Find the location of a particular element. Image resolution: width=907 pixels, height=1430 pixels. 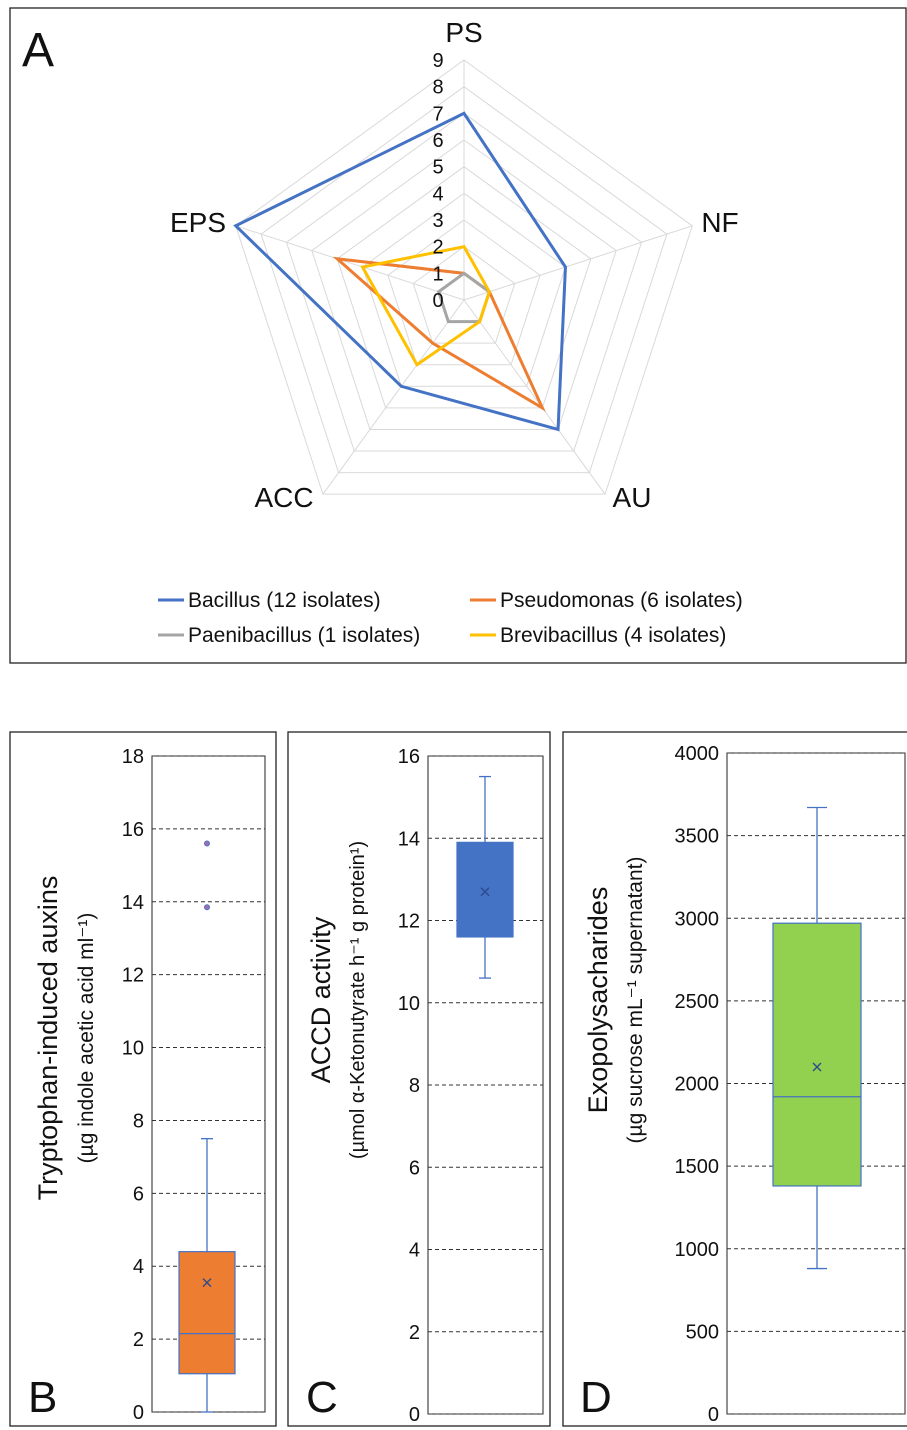

y-axis-label-main: Exopolysacharides is located at coordinates (598, 1000).